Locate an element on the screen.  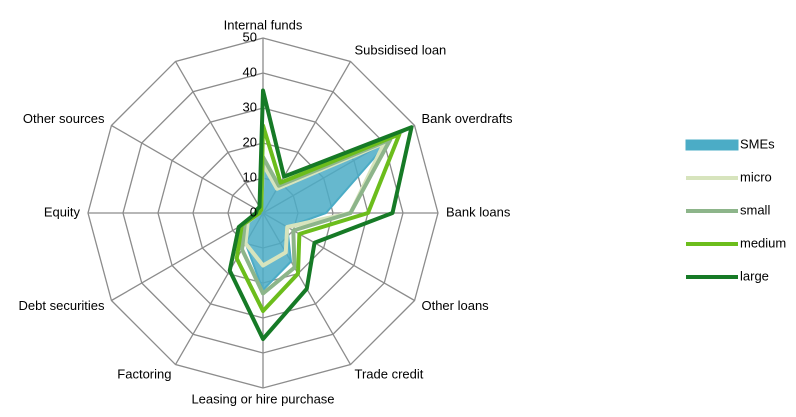
tick-label: 20 is located at coordinates (250, 141).